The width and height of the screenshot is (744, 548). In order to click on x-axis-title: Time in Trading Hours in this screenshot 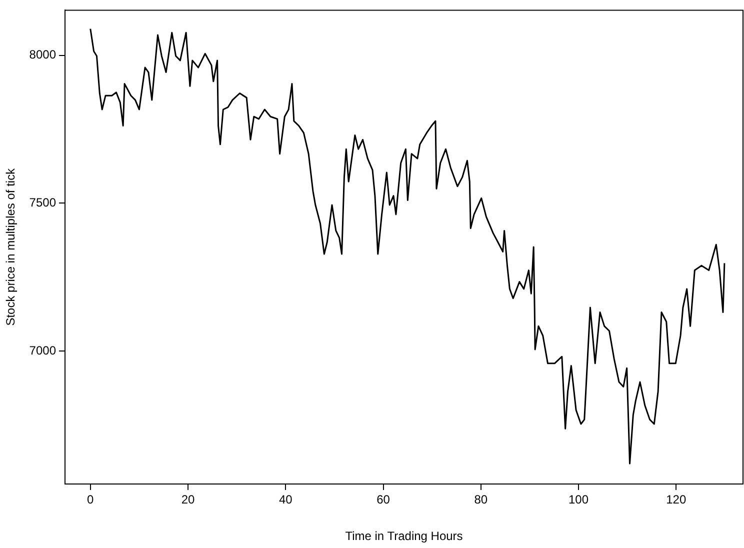, I will do `click(404, 536)`.